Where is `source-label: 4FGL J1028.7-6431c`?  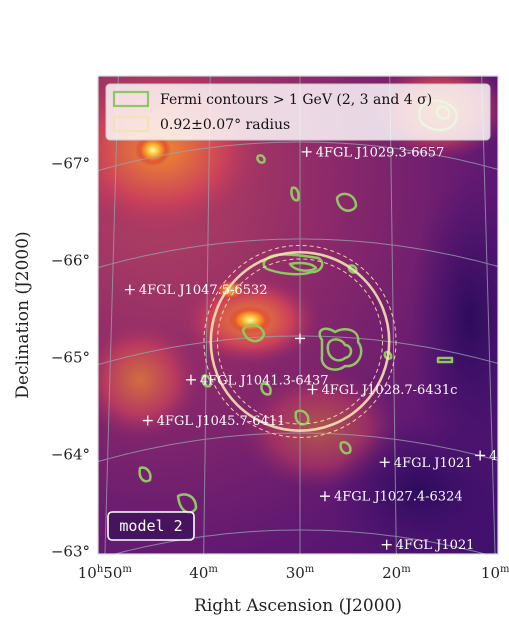
source-label: 4FGL J1028.7-6431c is located at coordinates (390, 390).